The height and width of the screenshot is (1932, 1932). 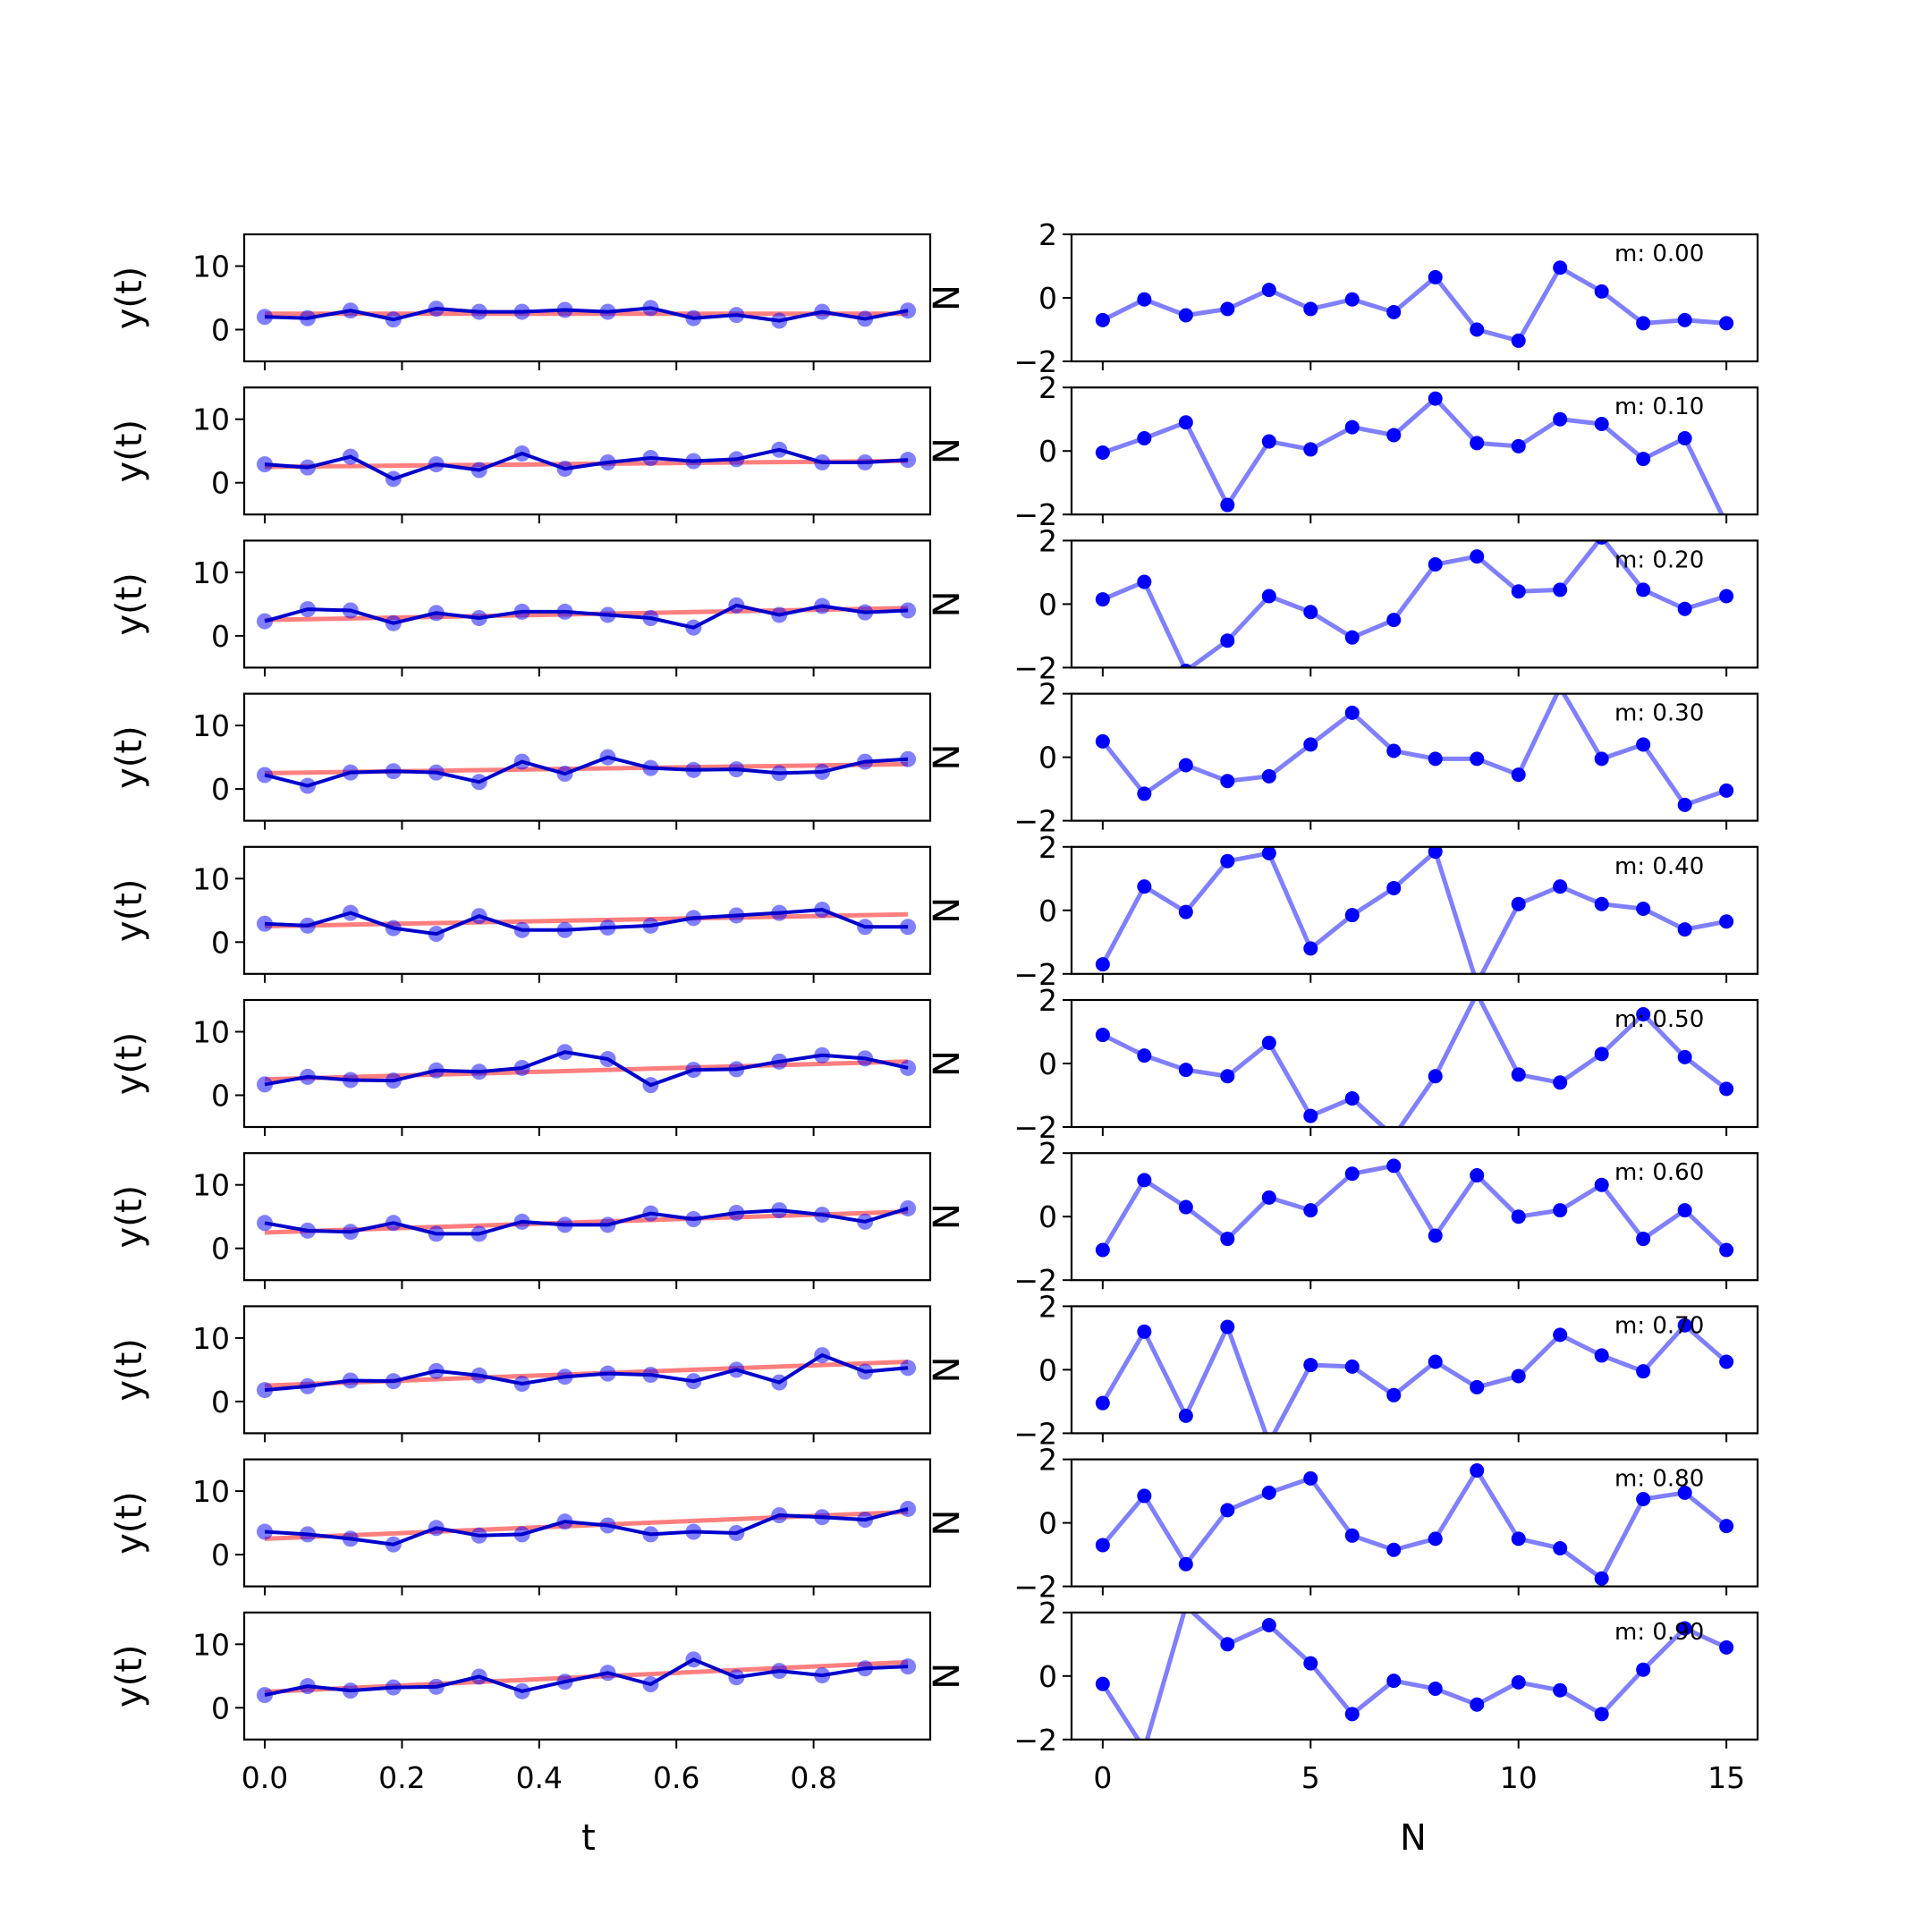 I want to click on data-line, so click(x=586, y=1677).